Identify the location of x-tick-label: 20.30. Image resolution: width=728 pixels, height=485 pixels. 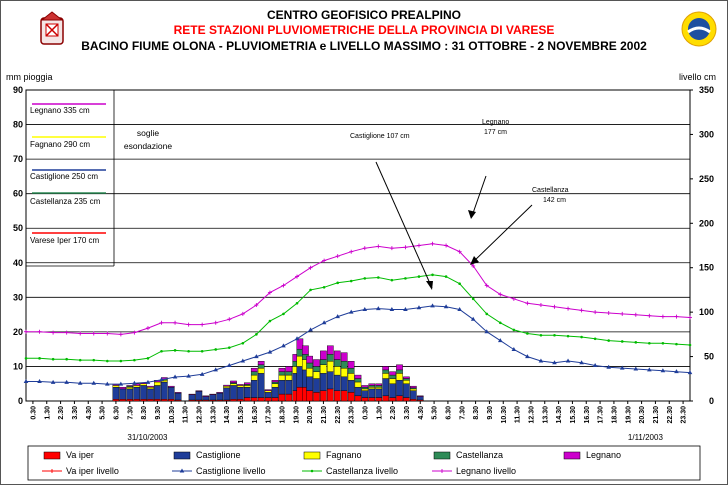
(642, 415).